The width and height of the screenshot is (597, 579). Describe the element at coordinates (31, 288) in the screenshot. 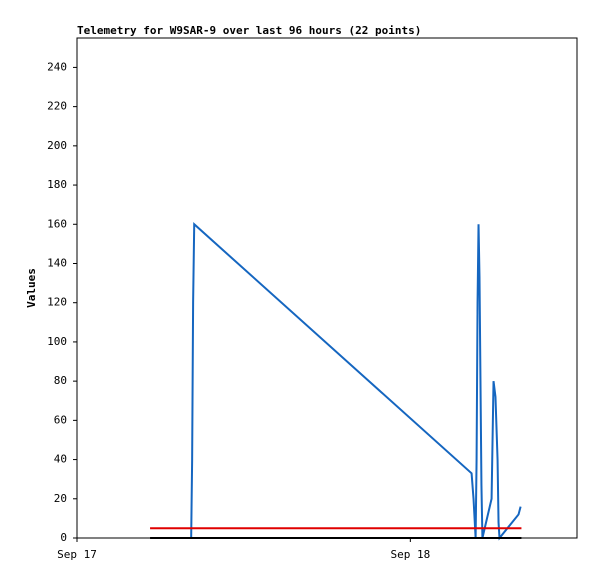

I see `y-axis-label: Values` at that location.